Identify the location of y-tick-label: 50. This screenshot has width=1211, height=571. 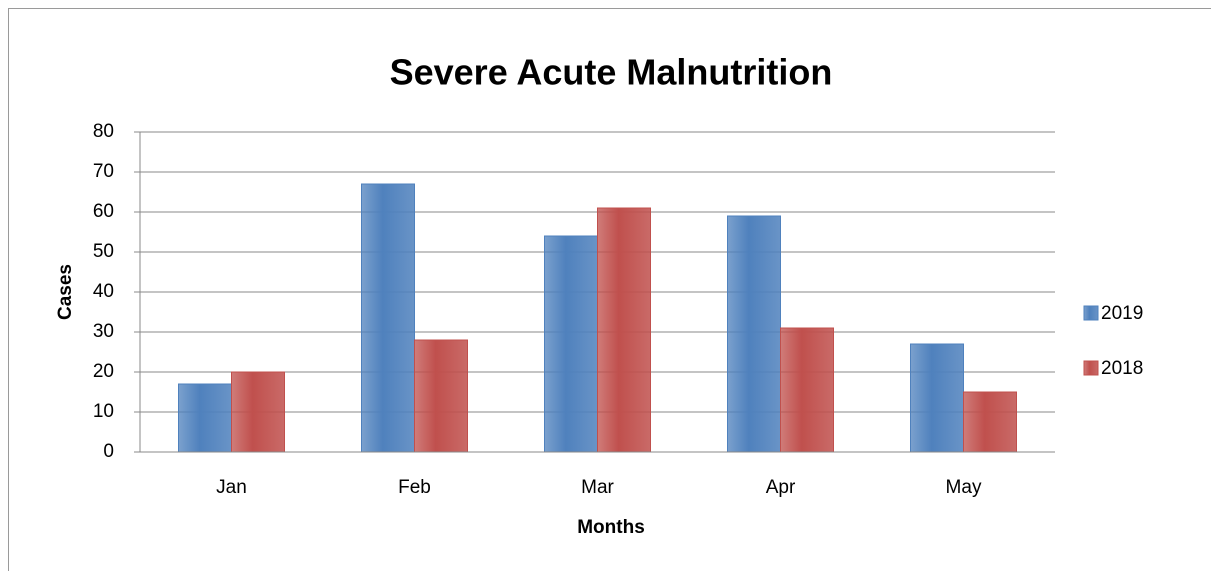
(103, 251).